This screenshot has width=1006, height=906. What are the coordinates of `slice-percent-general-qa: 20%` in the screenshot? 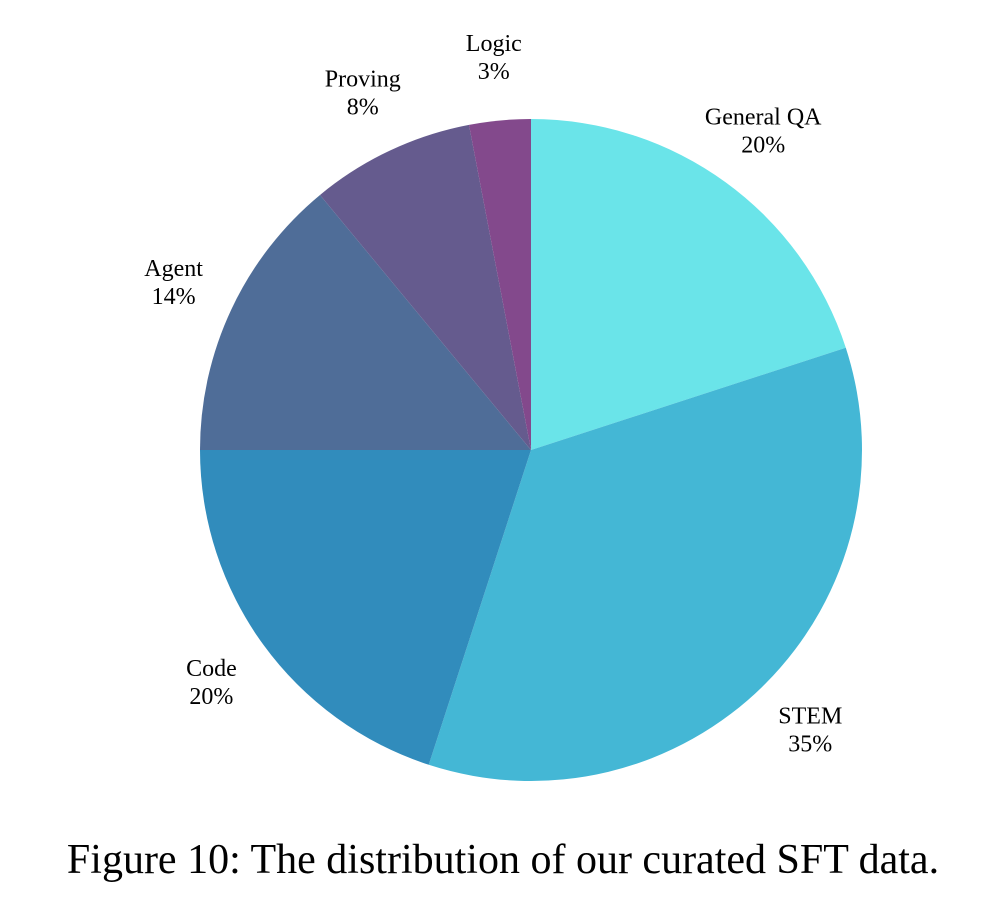 It's located at (763, 145).